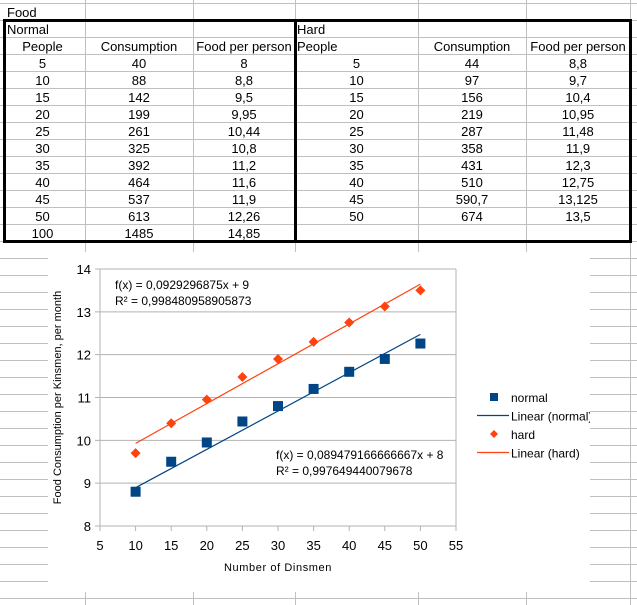 Image resolution: width=637 pixels, height=605 pixels. What do you see at coordinates (356, 199) in the screenshot?
I see `hard-cell: 45` at bounding box center [356, 199].